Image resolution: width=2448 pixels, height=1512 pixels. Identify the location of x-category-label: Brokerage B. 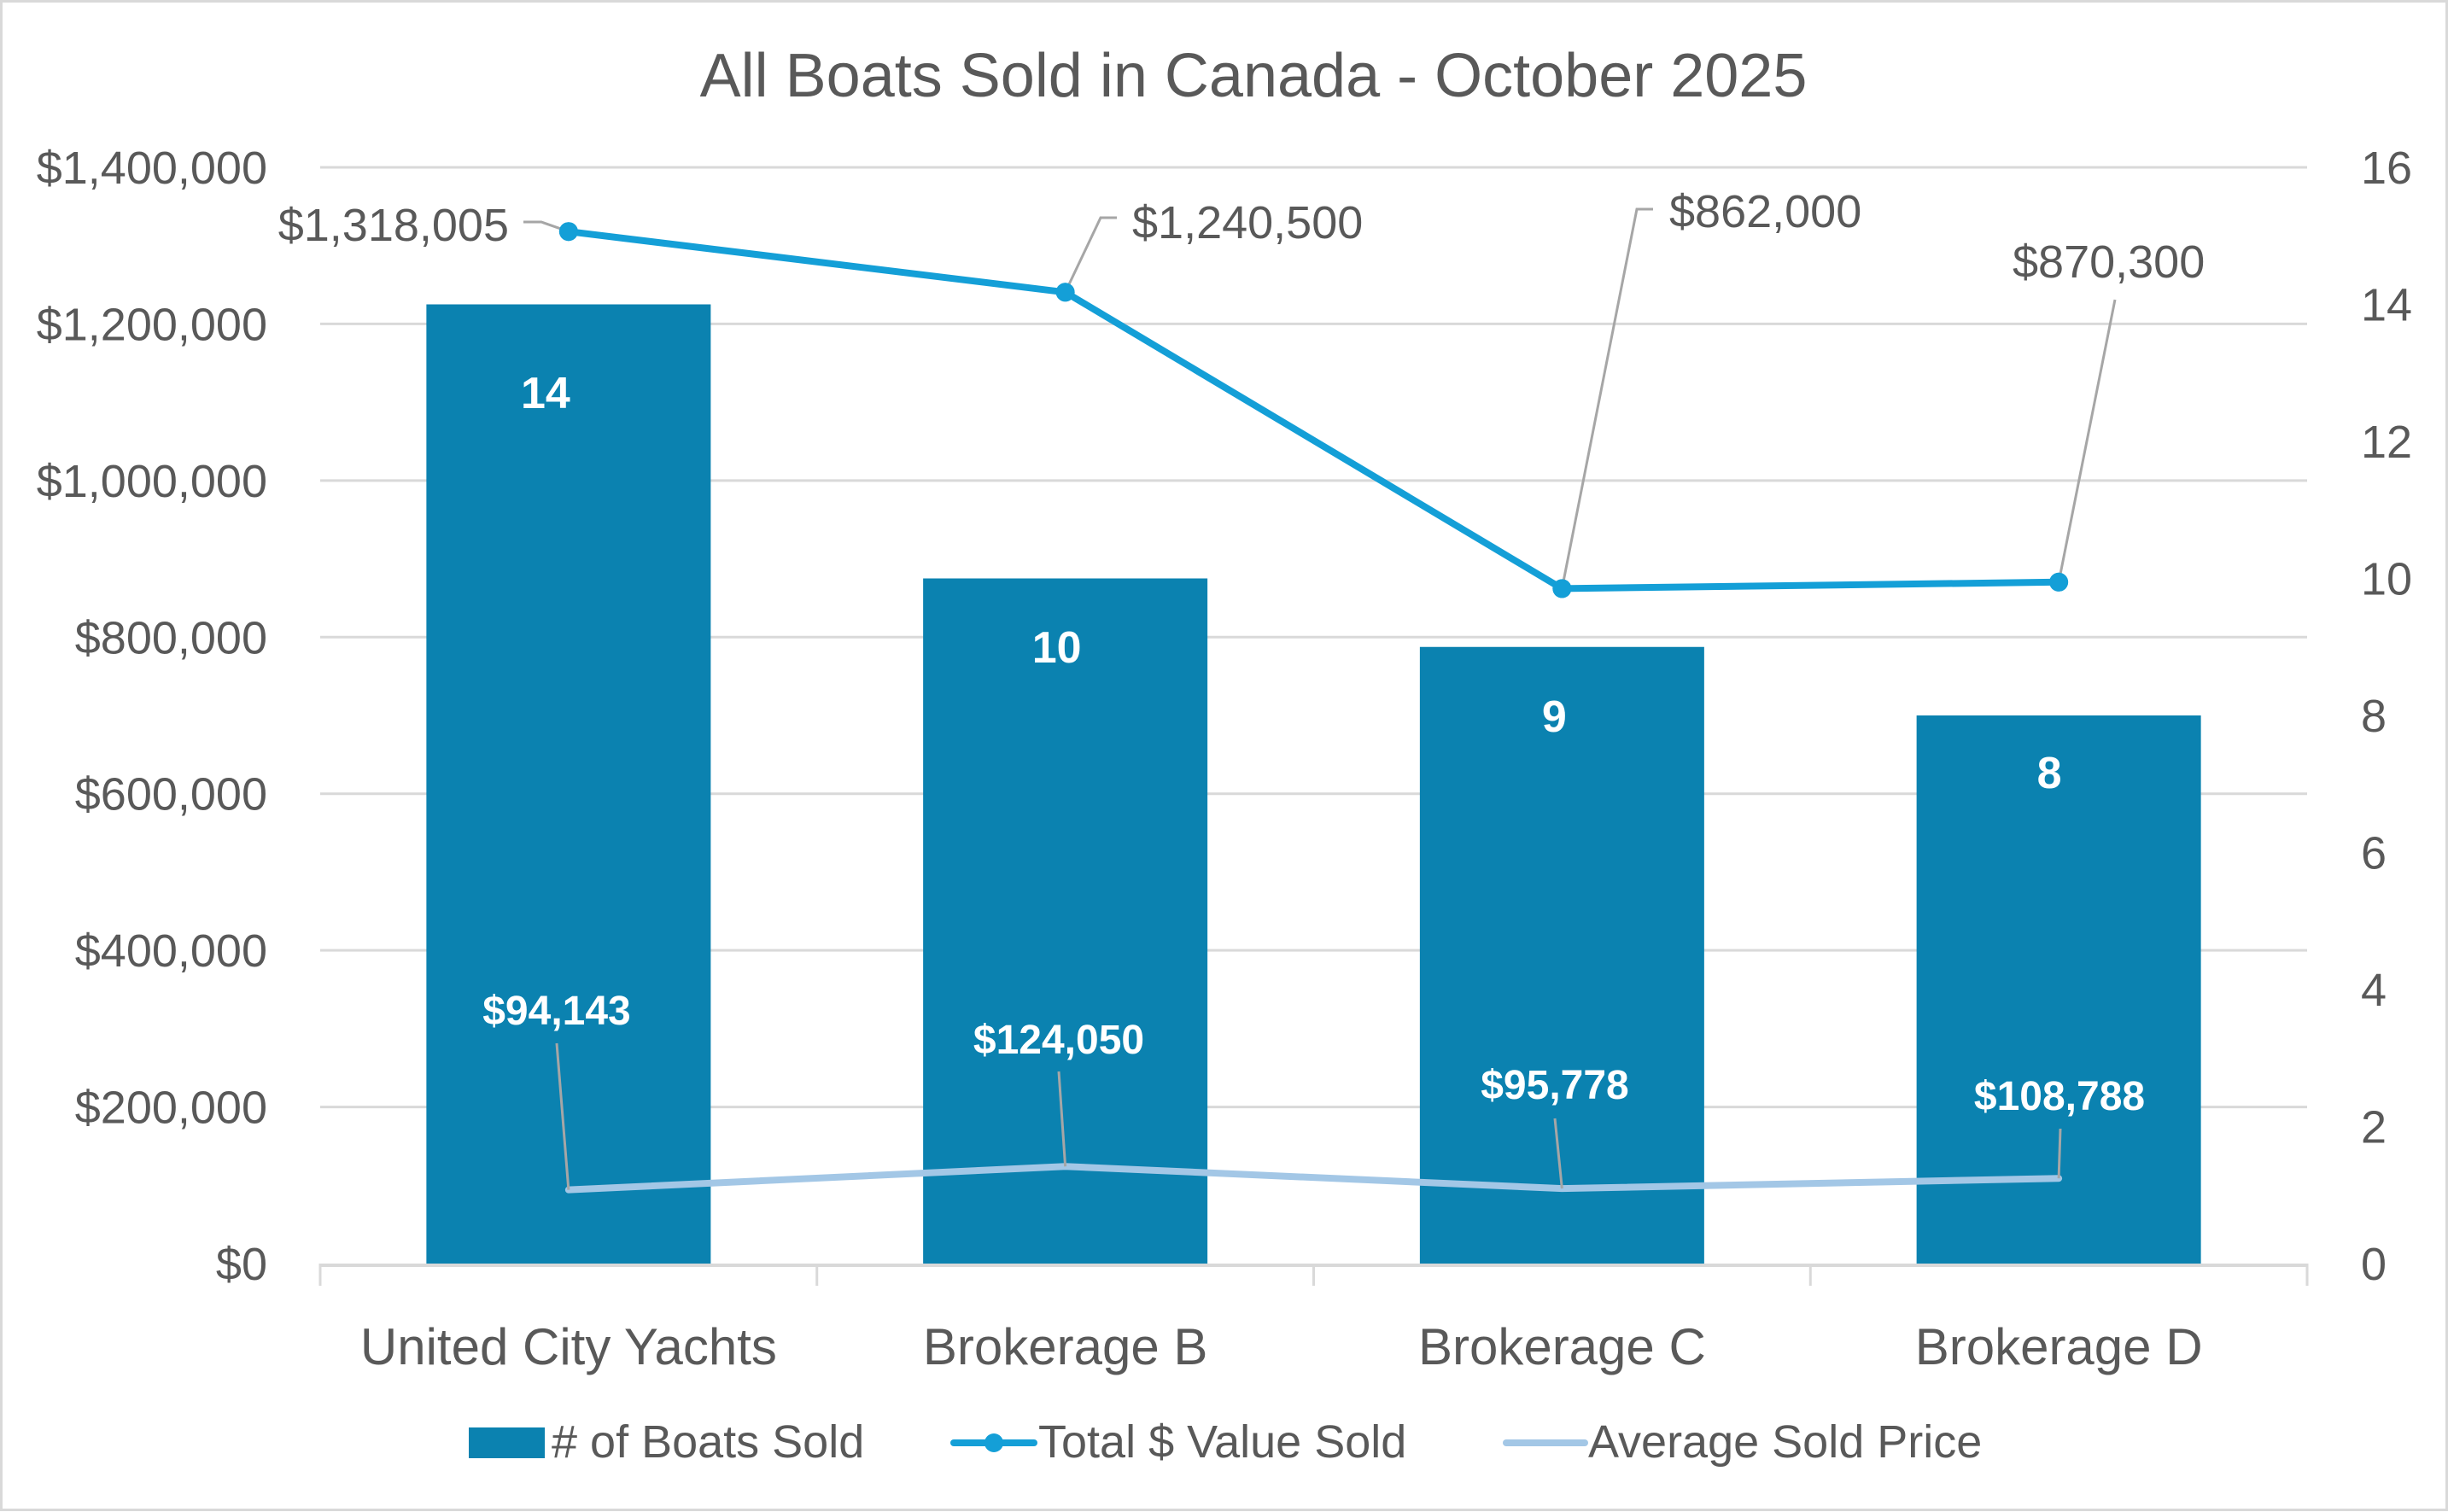
(1065, 1346).